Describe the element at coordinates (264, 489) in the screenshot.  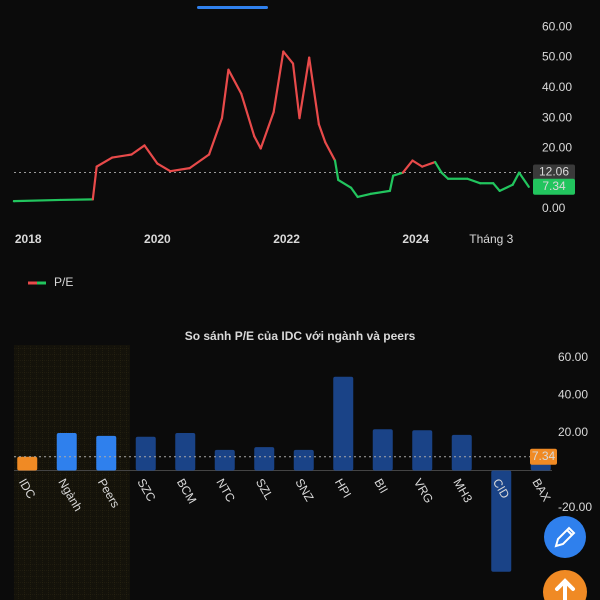
I see `x-tick-label: SZL` at that location.